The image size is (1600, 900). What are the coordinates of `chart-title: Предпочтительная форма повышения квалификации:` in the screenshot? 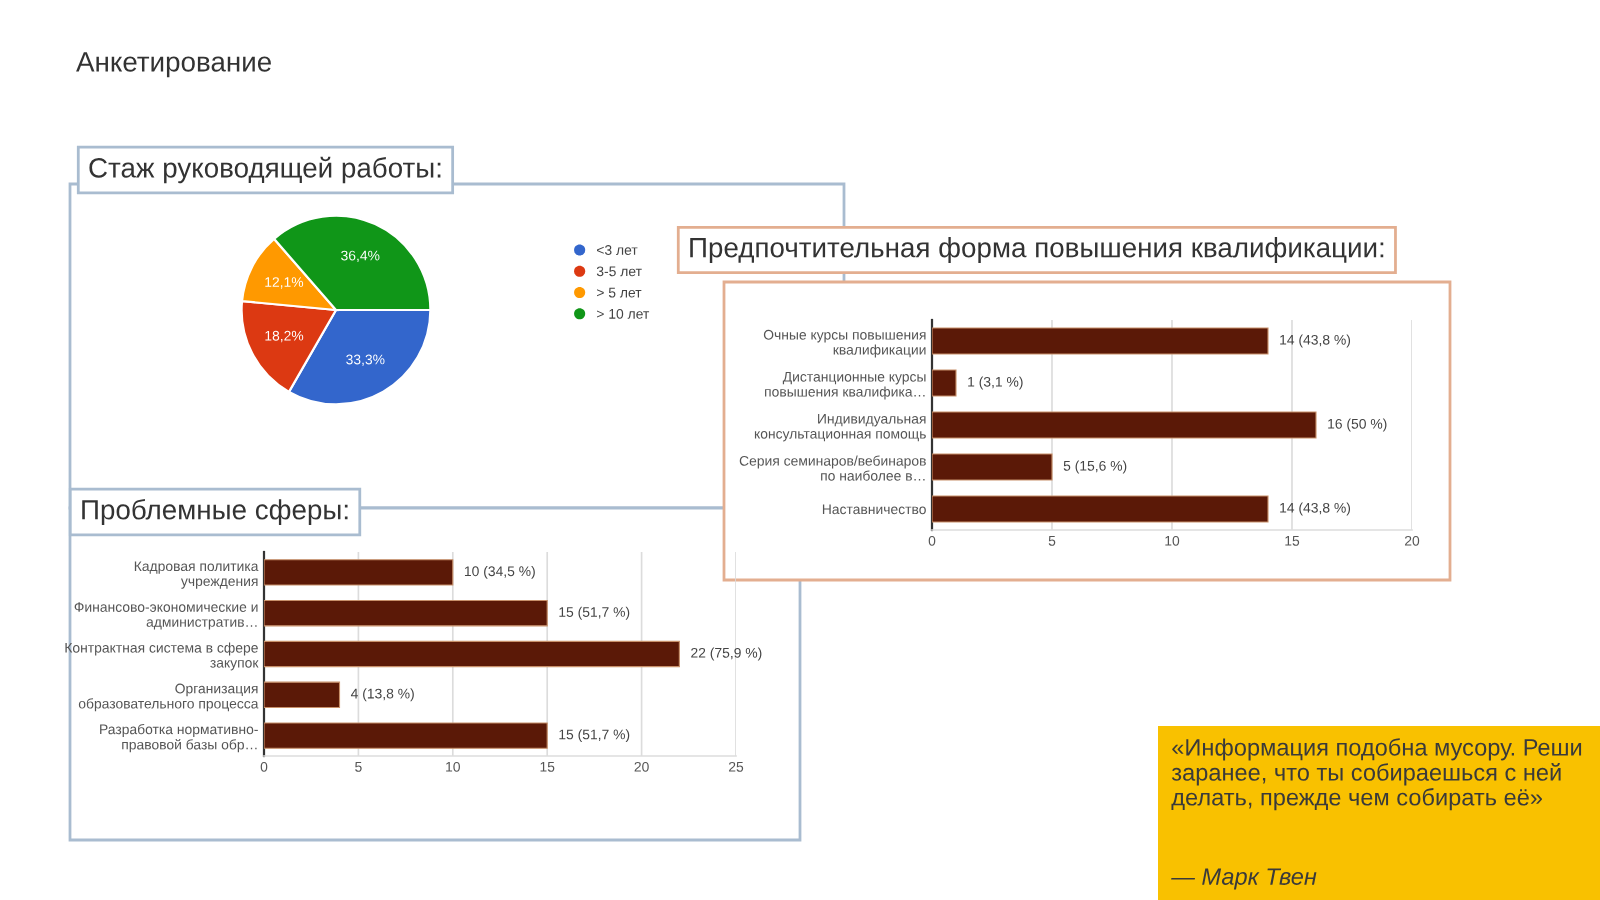 It's located at (1037, 250).